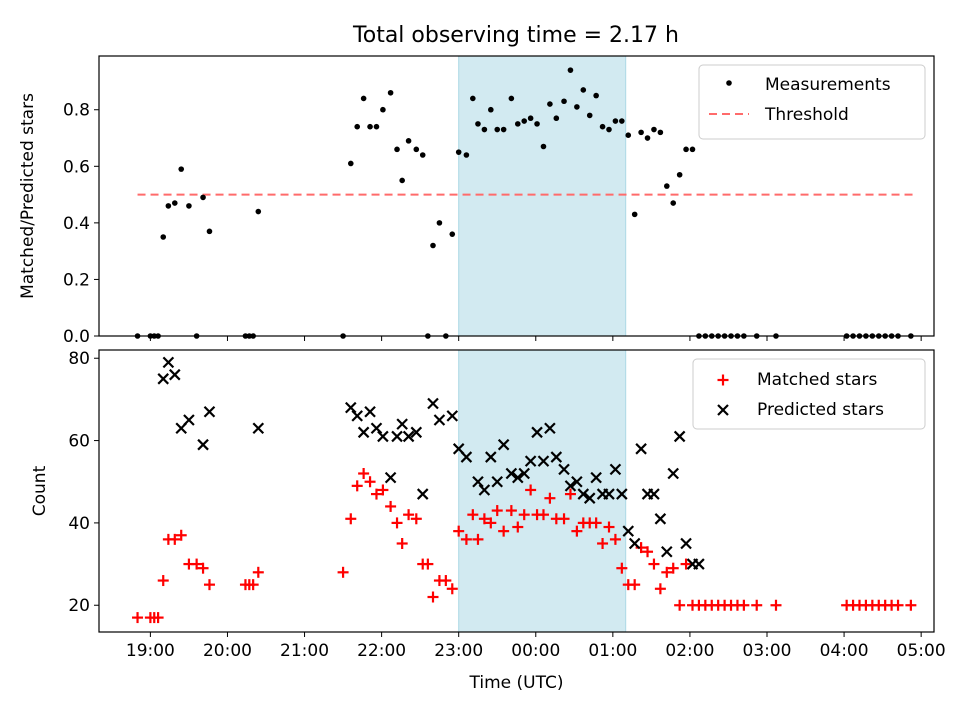  Describe the element at coordinates (381, 651) in the screenshot. I see `x-tick-label: 22:00` at that location.